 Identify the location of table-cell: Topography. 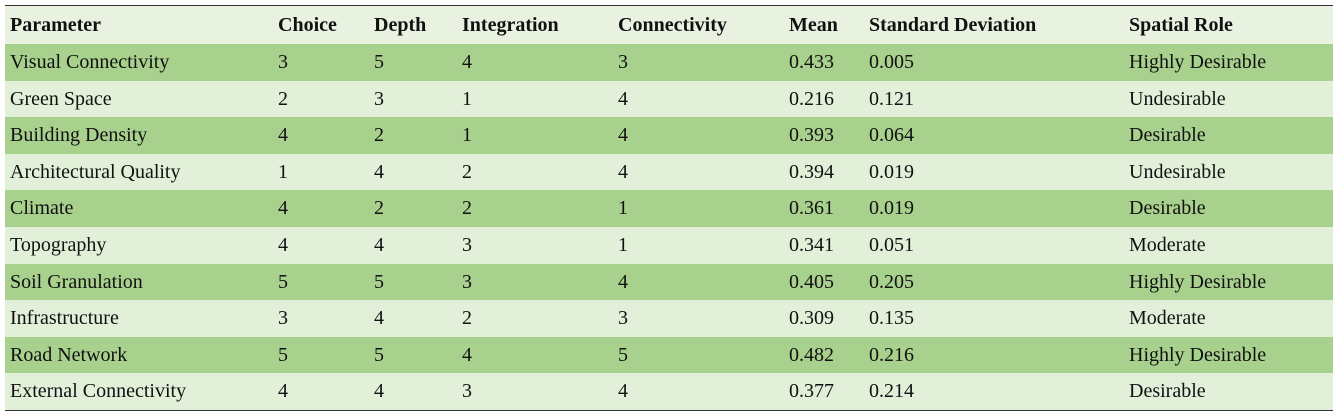
(58, 244).